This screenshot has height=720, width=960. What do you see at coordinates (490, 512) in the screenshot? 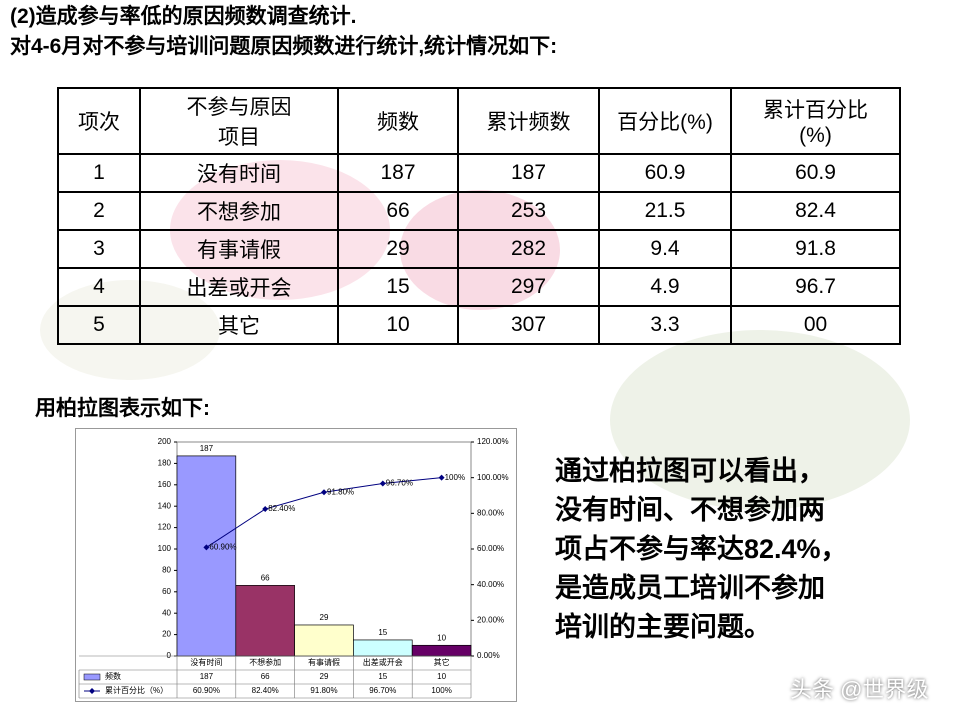
I see `y2-tick-label: 80.00%` at bounding box center [490, 512].